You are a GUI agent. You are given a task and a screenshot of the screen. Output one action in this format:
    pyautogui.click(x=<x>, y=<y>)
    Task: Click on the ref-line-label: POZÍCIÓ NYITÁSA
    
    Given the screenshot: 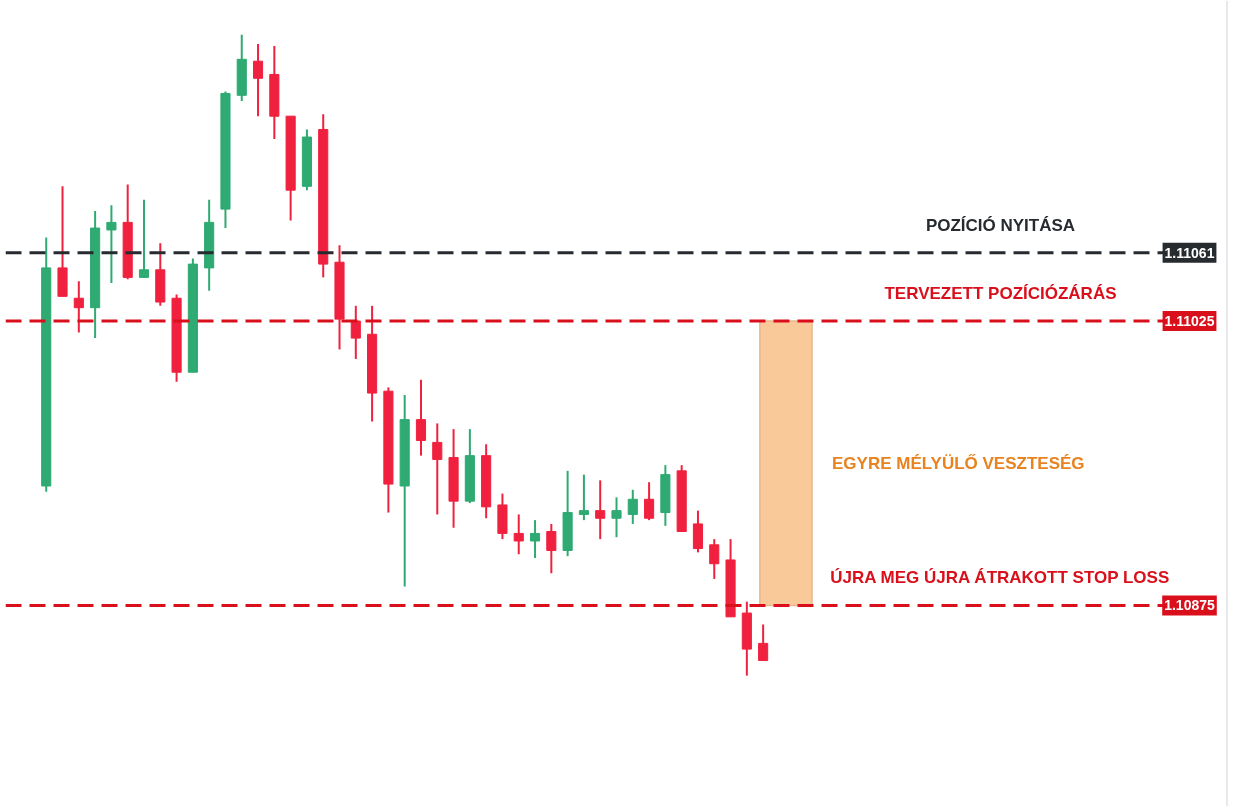 What is the action you would take?
    pyautogui.click(x=1000, y=225)
    